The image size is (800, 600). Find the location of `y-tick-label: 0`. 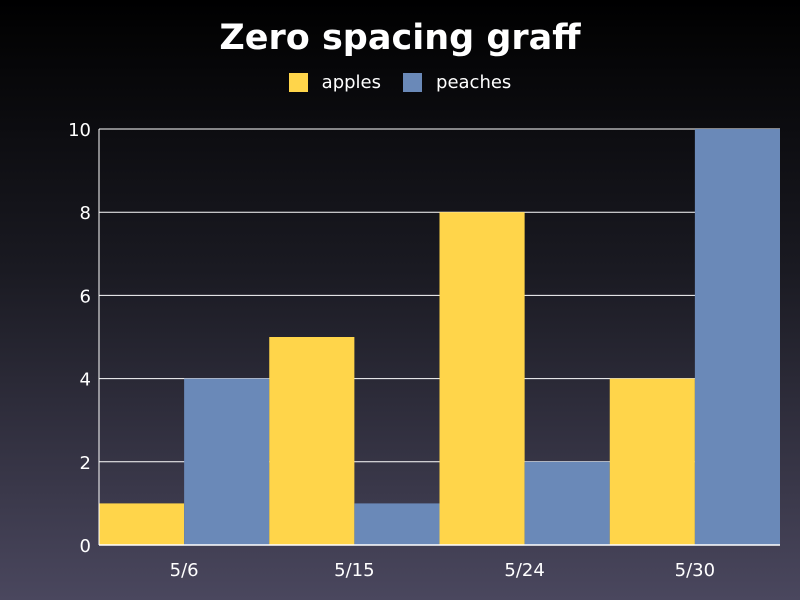

y-tick-label: 0 is located at coordinates (85, 546).